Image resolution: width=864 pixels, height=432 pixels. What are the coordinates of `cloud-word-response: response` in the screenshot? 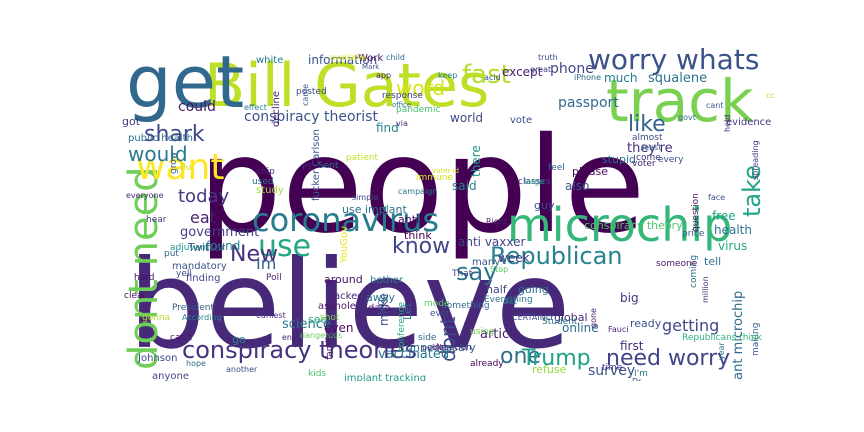 It's located at (402, 96).